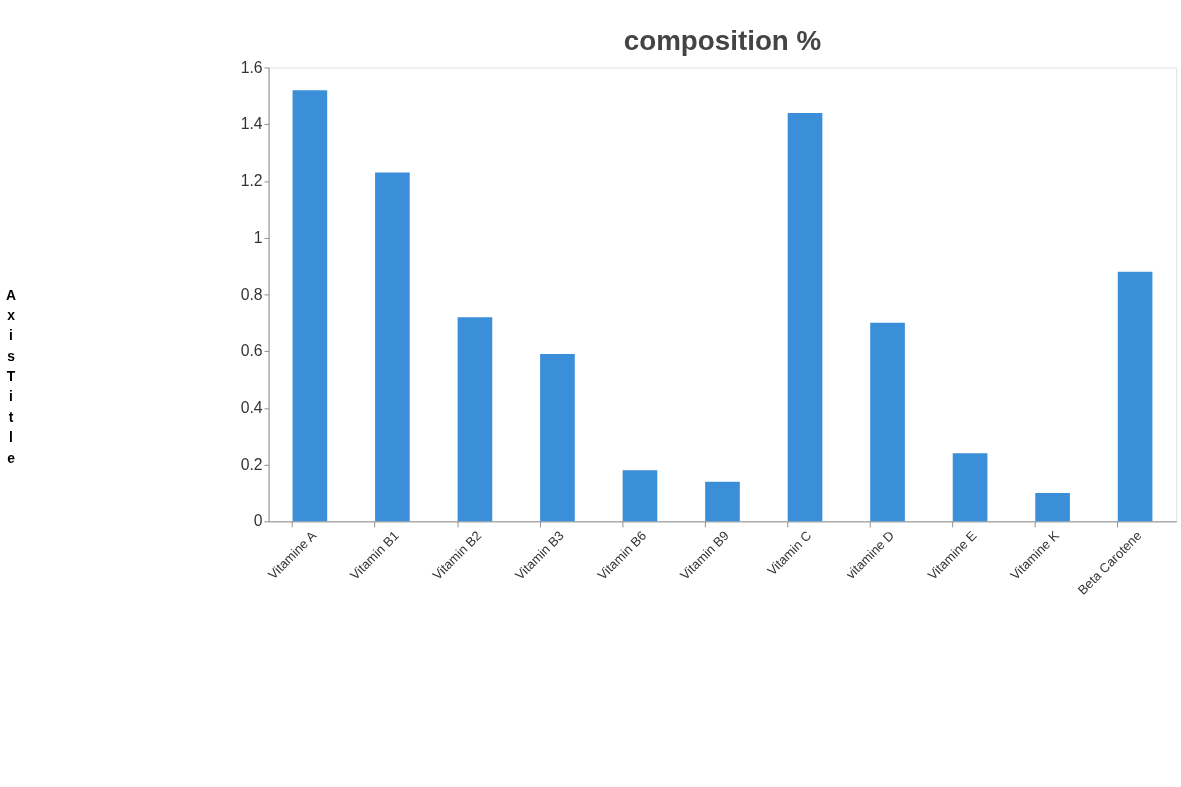 Image resolution: width=1181 pixels, height=787 pixels. I want to click on y-tick-label: 1.2, so click(251, 181).